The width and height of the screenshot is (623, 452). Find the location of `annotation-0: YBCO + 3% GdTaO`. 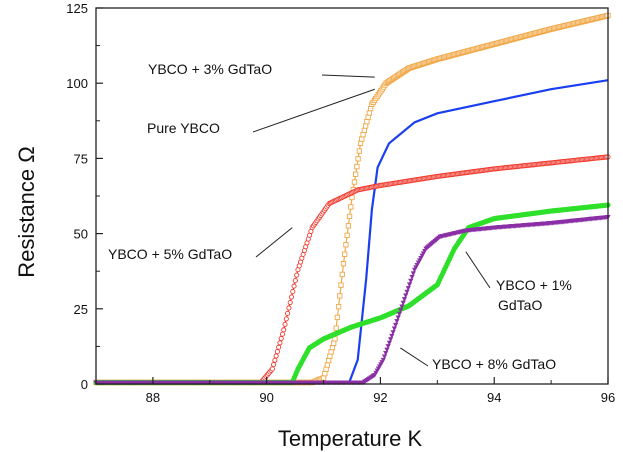

annotation-0: YBCO + 3% GdTaO is located at coordinates (261, 69).